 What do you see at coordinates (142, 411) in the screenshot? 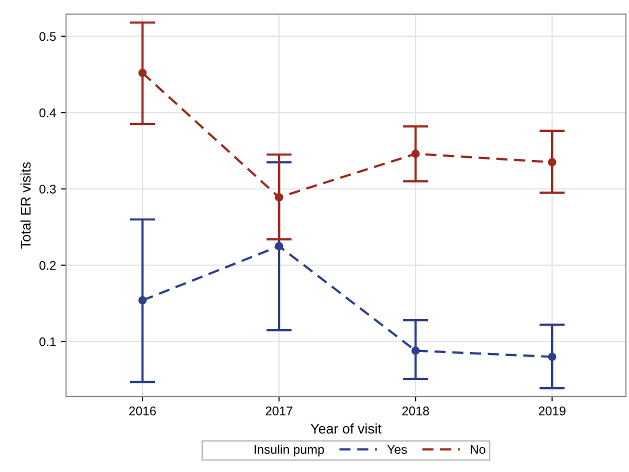
I see `x-tick-label: 2016` at bounding box center [142, 411].